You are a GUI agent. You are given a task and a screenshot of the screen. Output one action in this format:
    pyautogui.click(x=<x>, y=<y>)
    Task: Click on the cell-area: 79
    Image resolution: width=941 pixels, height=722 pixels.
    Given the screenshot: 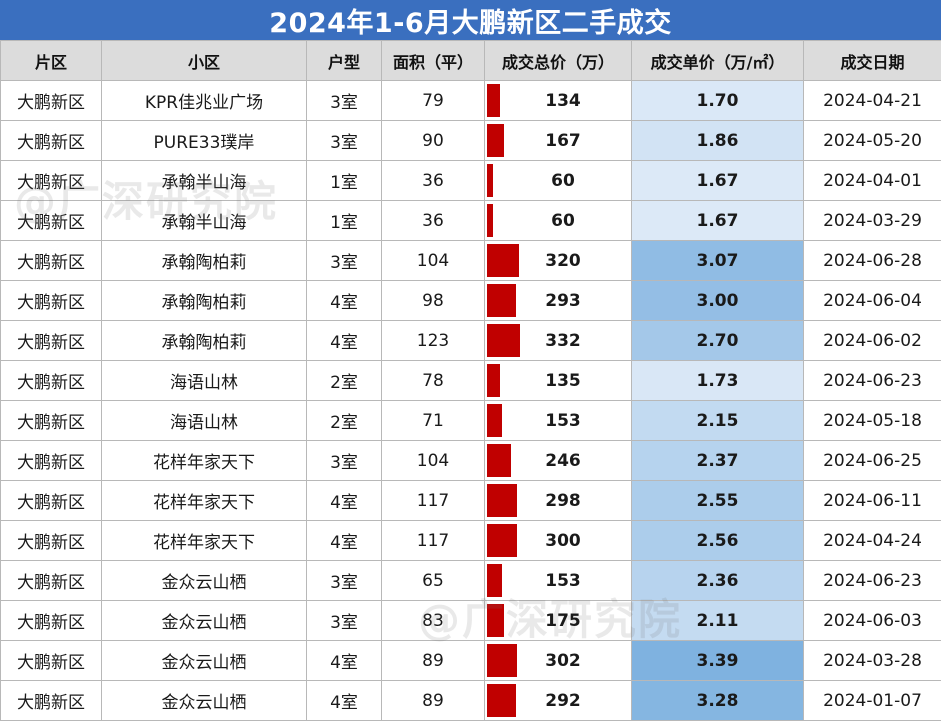 What is the action you would take?
    pyautogui.click(x=433, y=100)
    